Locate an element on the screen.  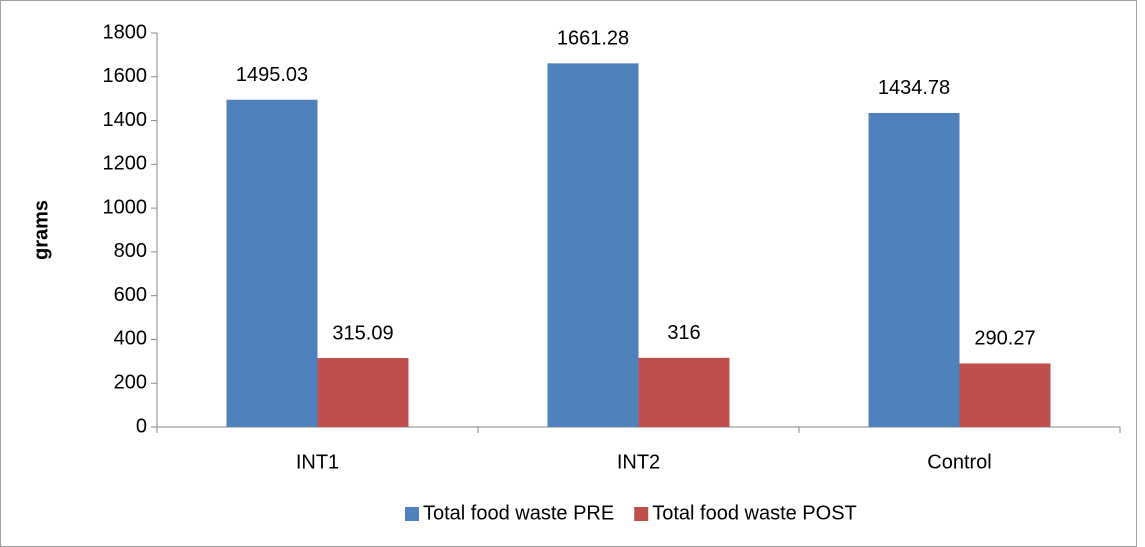
y-tick-label: 0 is located at coordinates (141, 426).